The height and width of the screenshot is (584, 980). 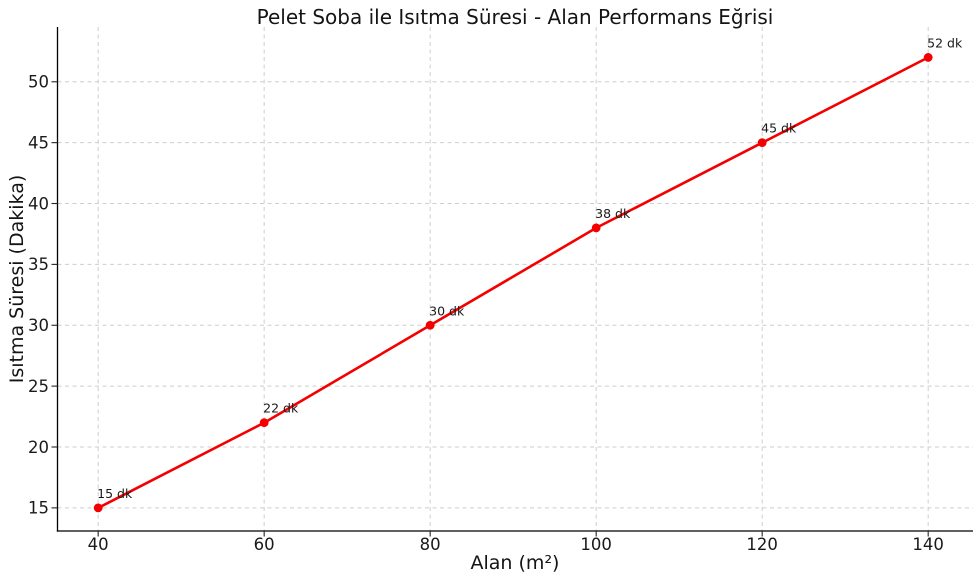 What do you see at coordinates (38, 264) in the screenshot?
I see `y-tick-label: 35` at bounding box center [38, 264].